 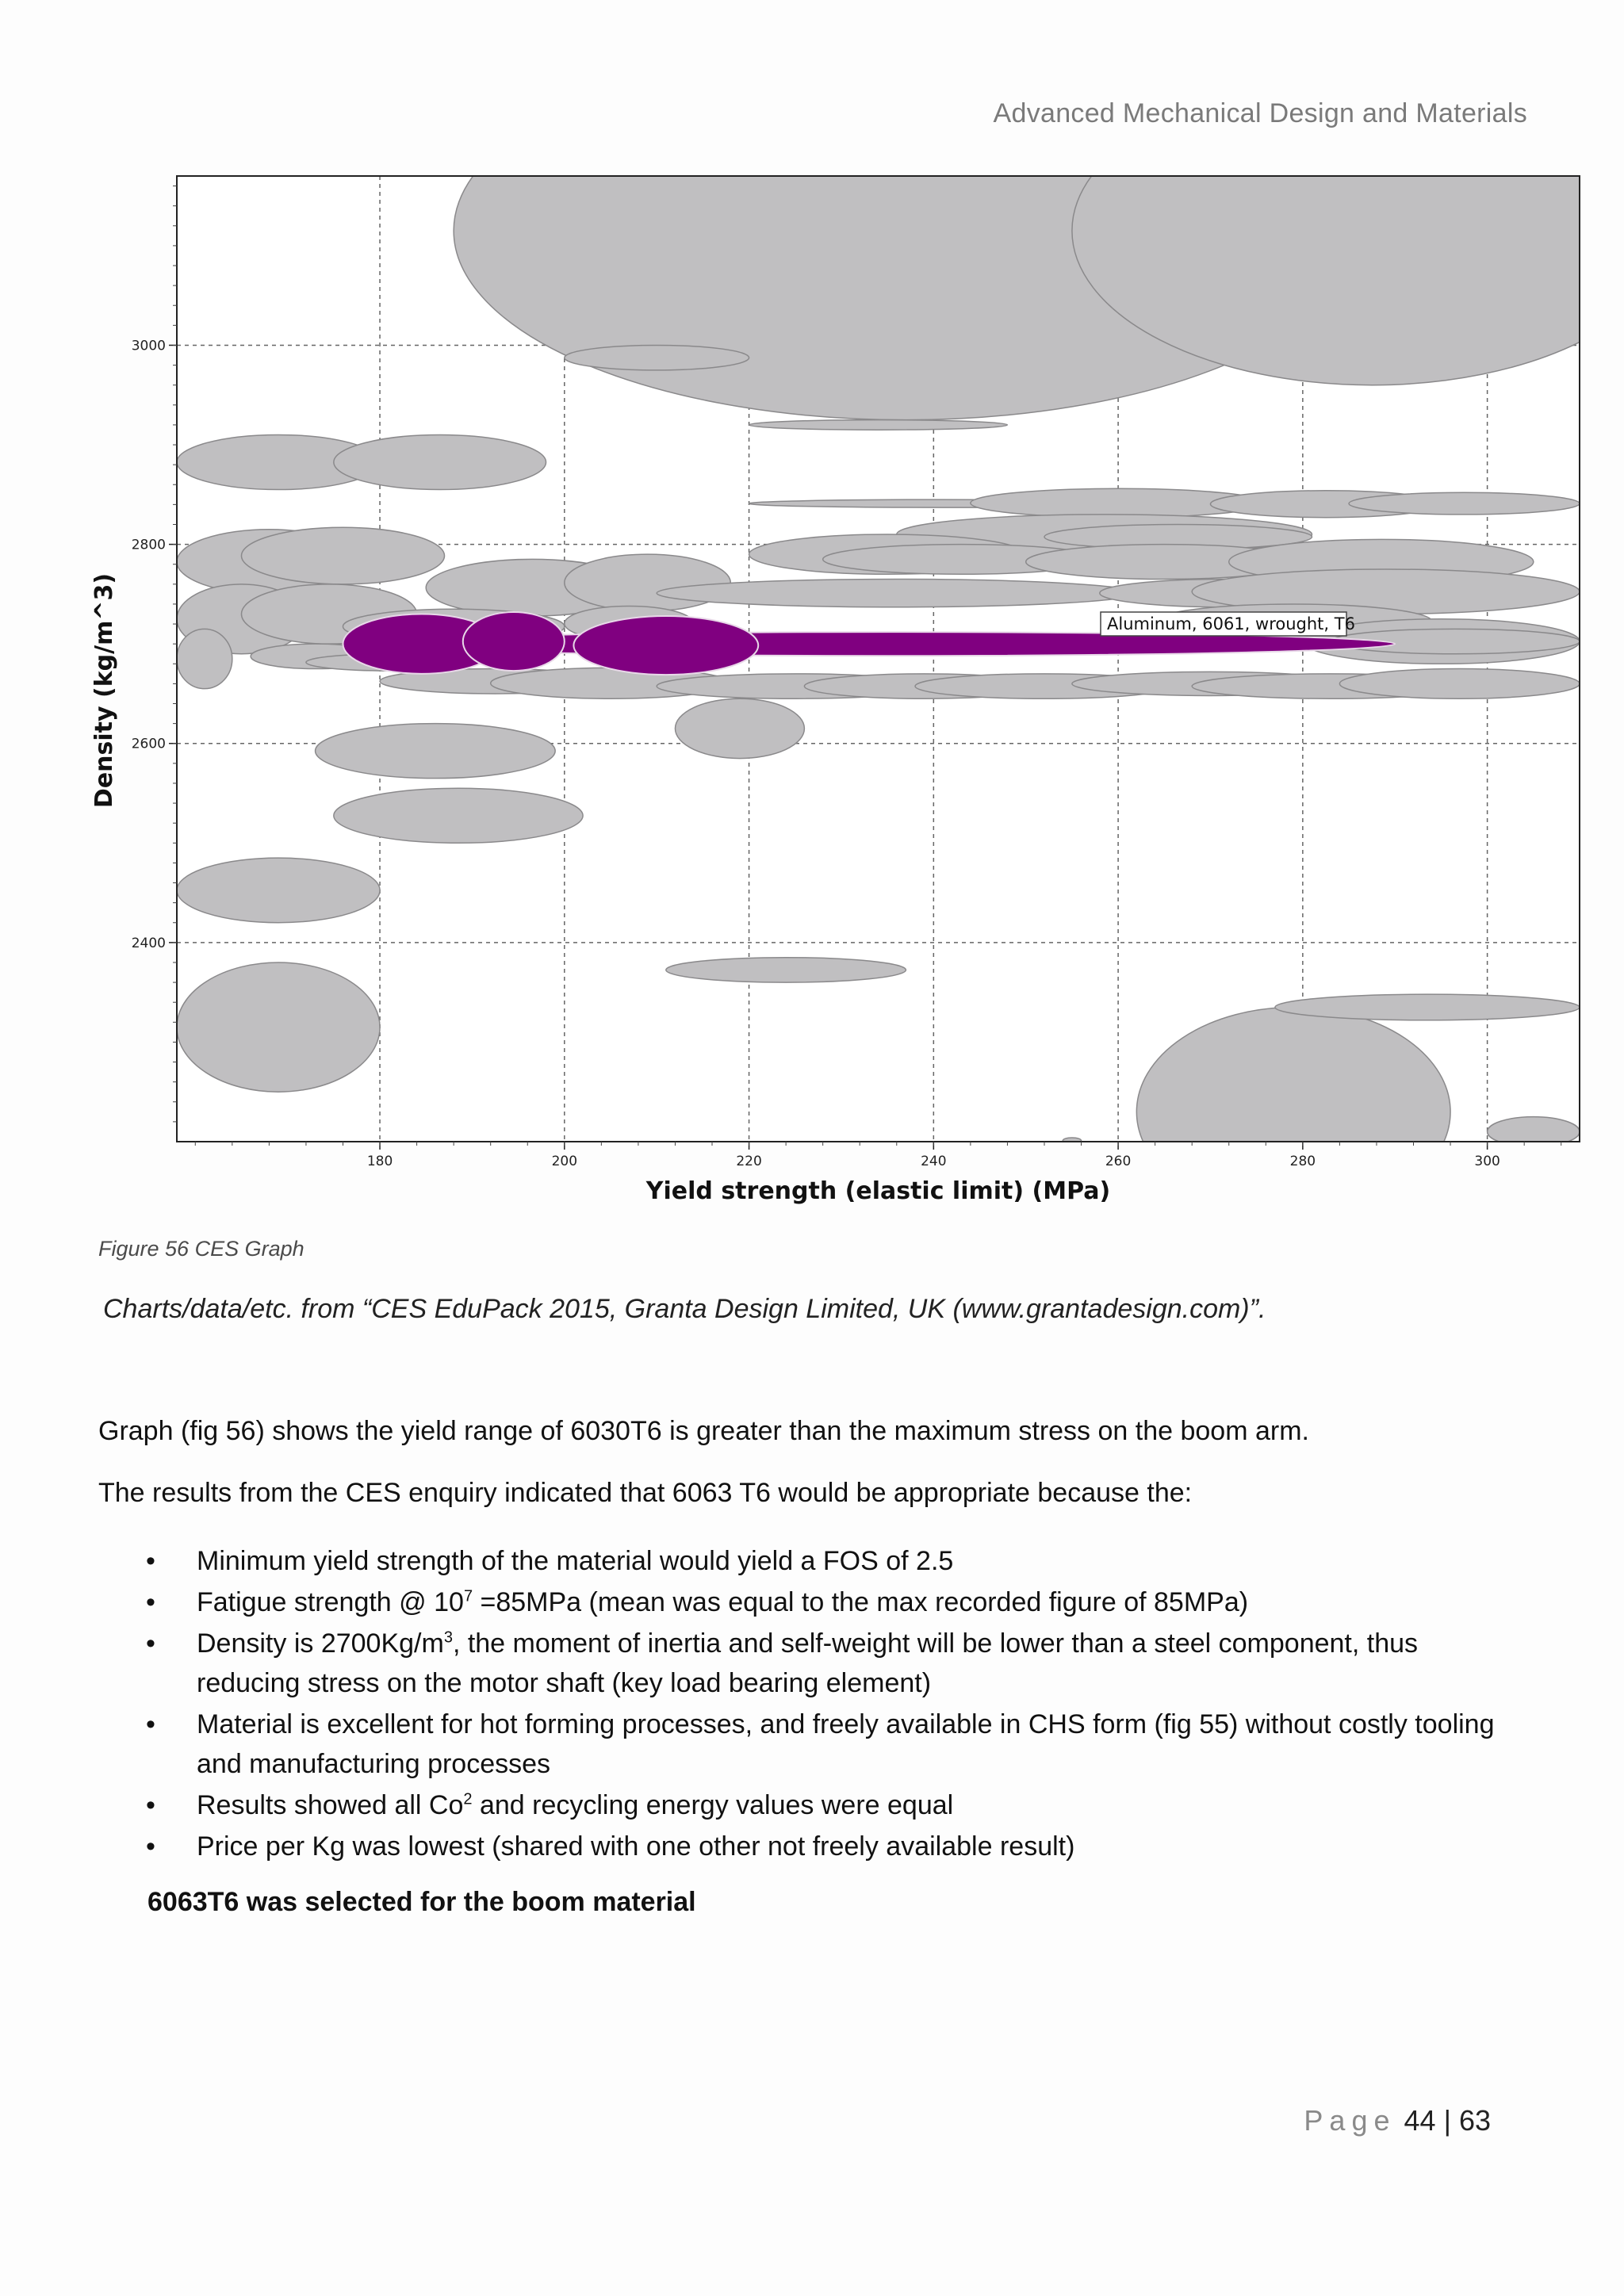 What do you see at coordinates (877, 1191) in the screenshot?
I see `x-axis-label: Yield strength (elastic limit) (MPa)` at bounding box center [877, 1191].